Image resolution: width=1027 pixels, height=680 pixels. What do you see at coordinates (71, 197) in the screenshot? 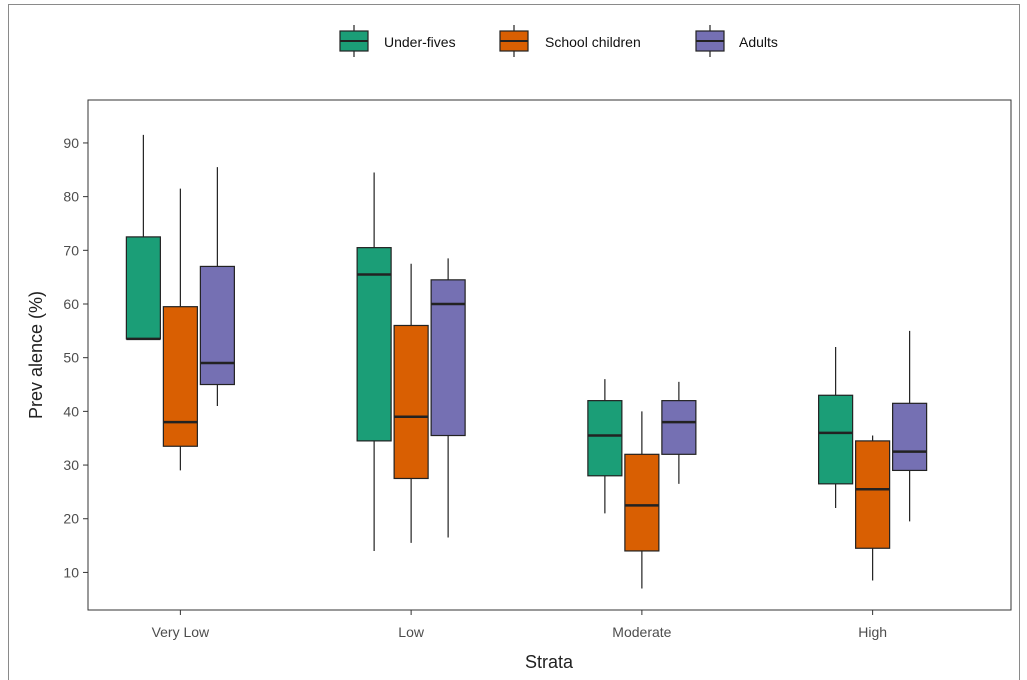
I see `y-tick-label: 80` at bounding box center [71, 197].